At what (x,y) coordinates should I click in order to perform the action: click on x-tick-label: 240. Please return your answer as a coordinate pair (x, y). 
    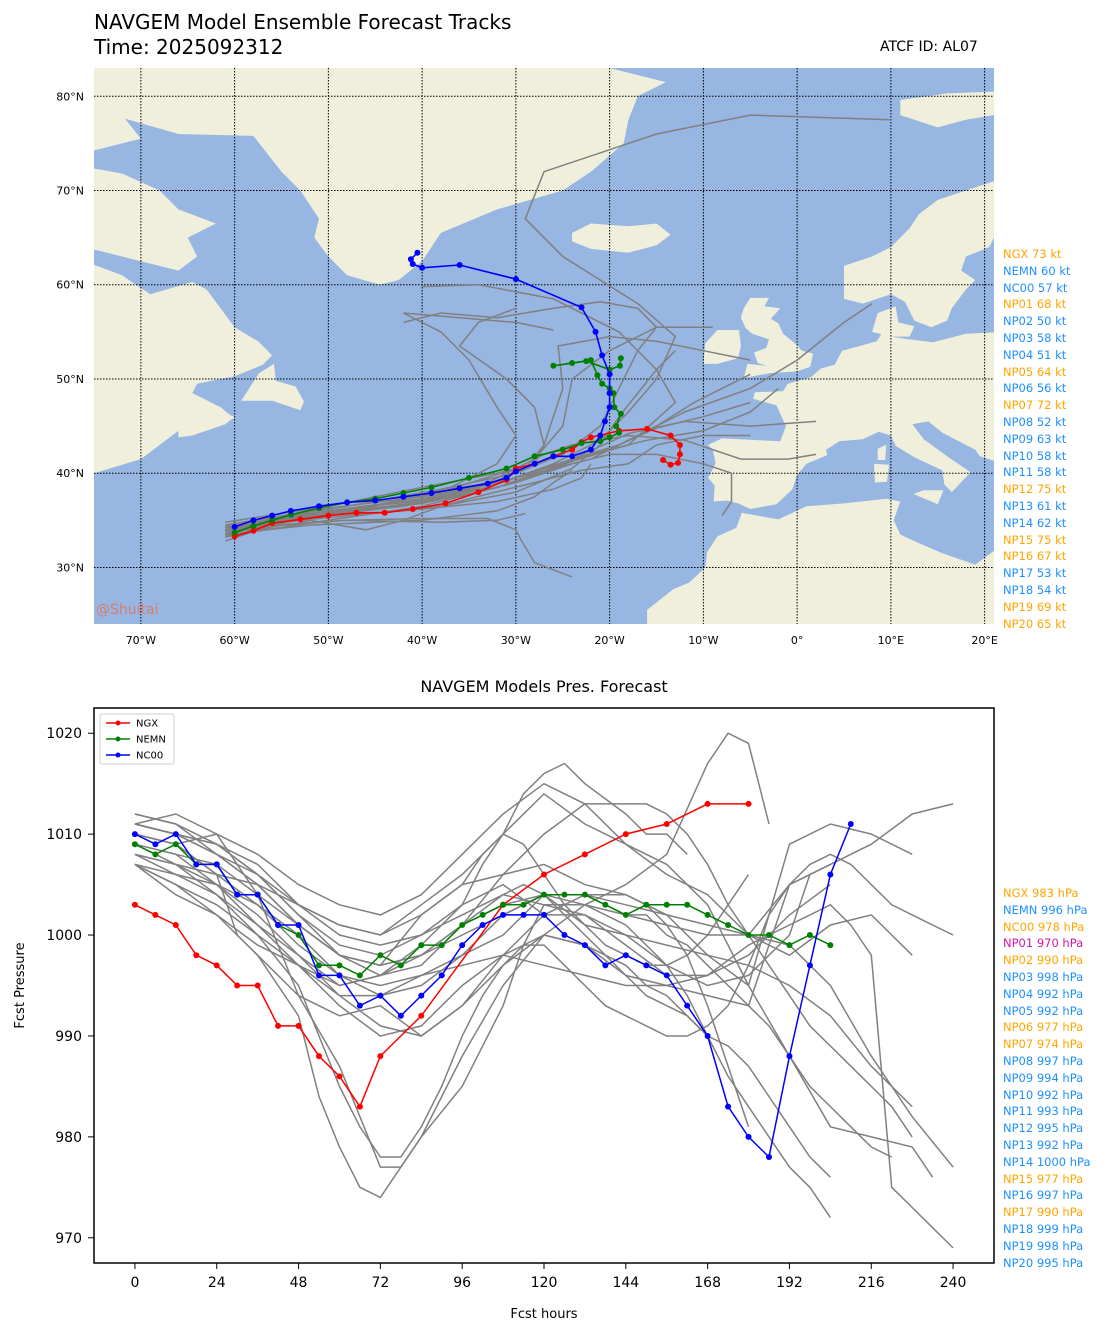
    Looking at the image, I should click on (953, 1283).